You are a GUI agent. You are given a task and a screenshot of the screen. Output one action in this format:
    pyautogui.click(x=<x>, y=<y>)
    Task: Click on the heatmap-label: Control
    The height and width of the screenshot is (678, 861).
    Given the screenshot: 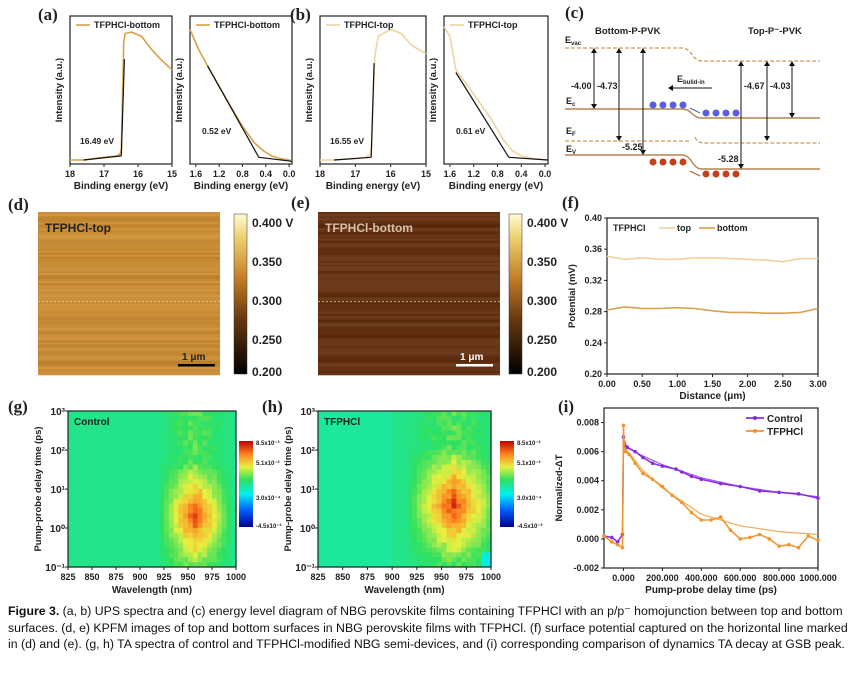 What is the action you would take?
    pyautogui.click(x=92, y=422)
    